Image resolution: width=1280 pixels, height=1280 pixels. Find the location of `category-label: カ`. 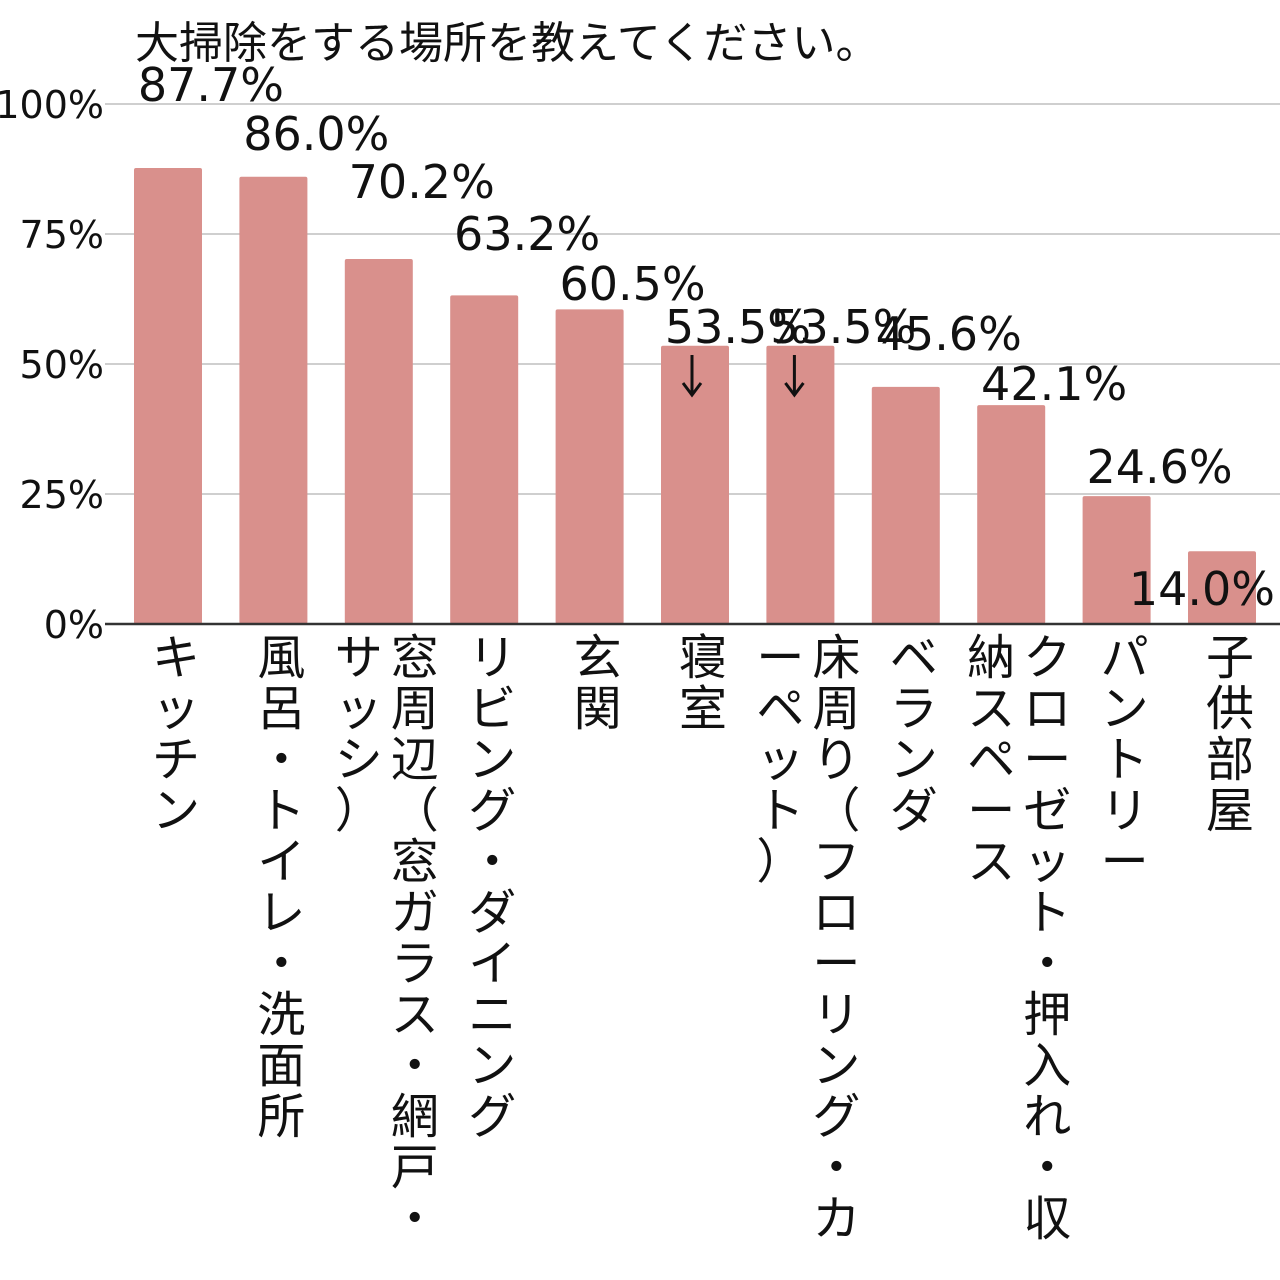

category-label: カ is located at coordinates (836, 1219).